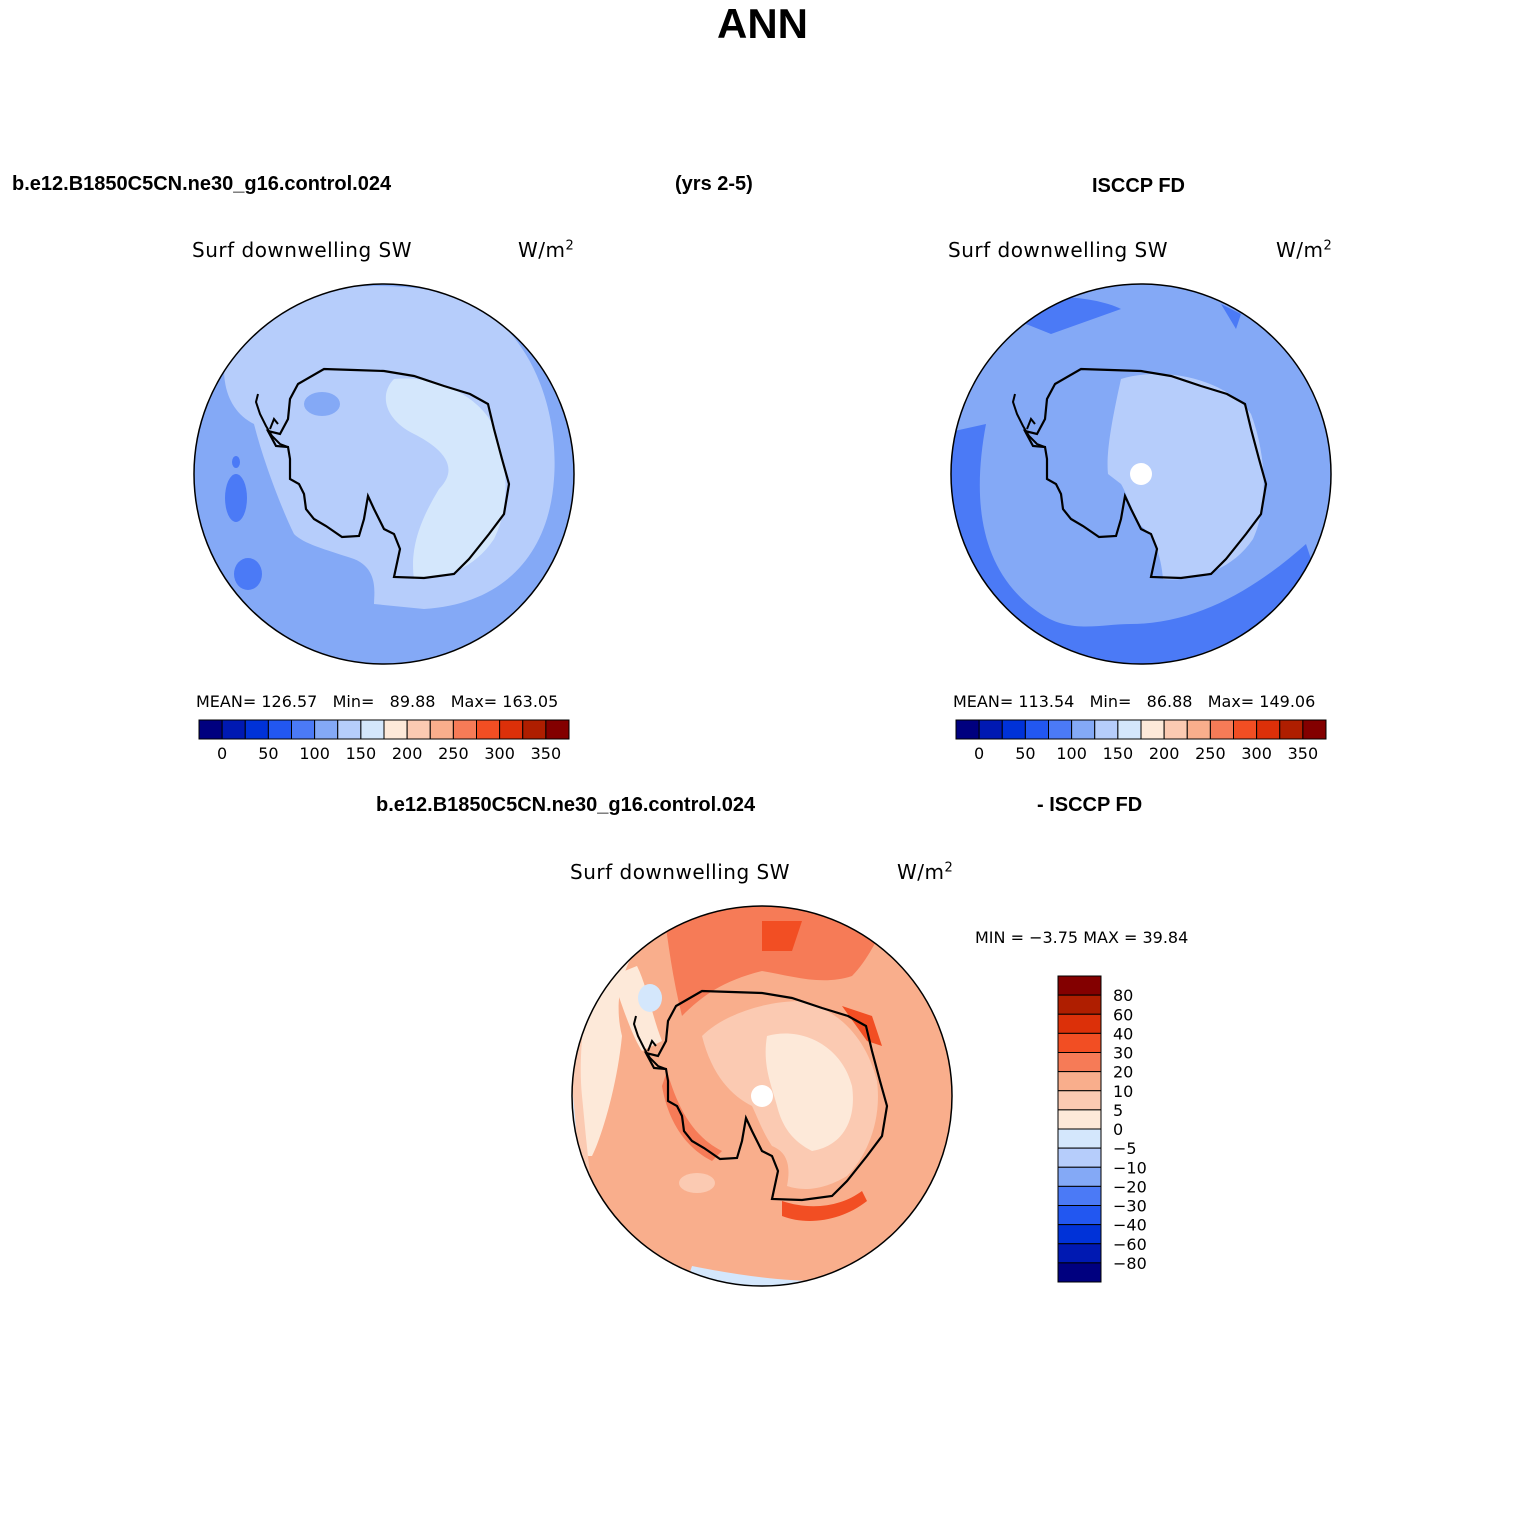  I want to click on obs-map, so click(1141, 474).